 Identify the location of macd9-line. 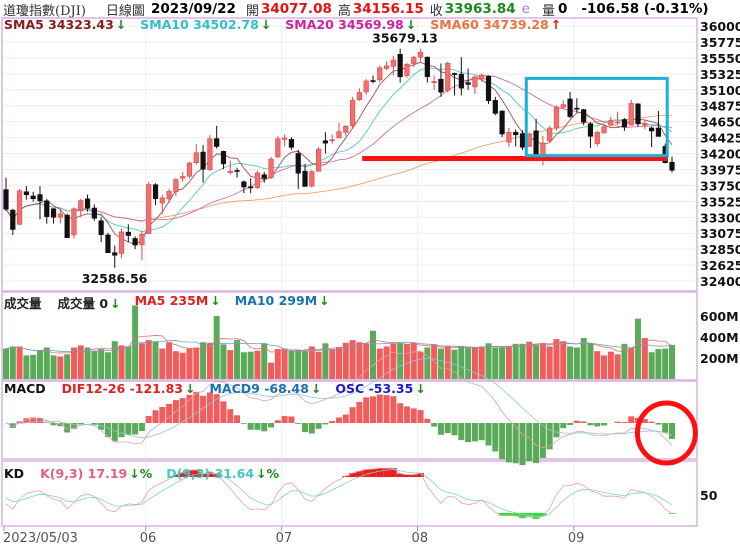
(339, 398).